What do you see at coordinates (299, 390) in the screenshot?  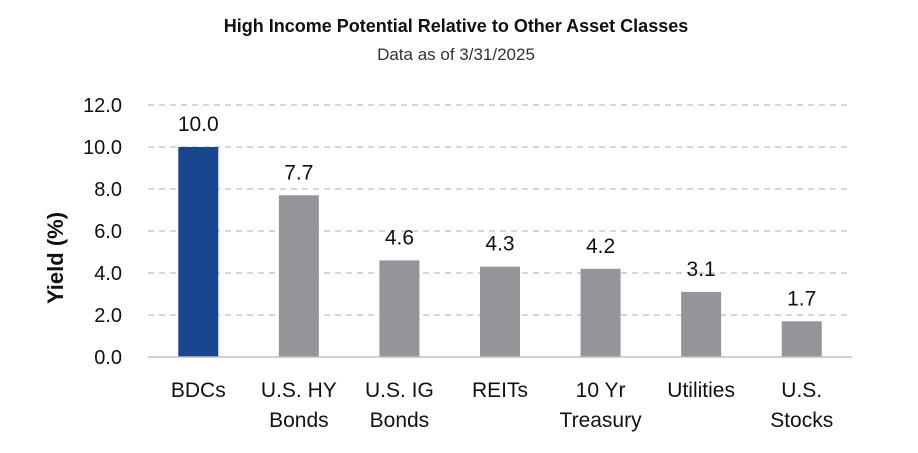 I see `category-label: U.S. HY` at bounding box center [299, 390].